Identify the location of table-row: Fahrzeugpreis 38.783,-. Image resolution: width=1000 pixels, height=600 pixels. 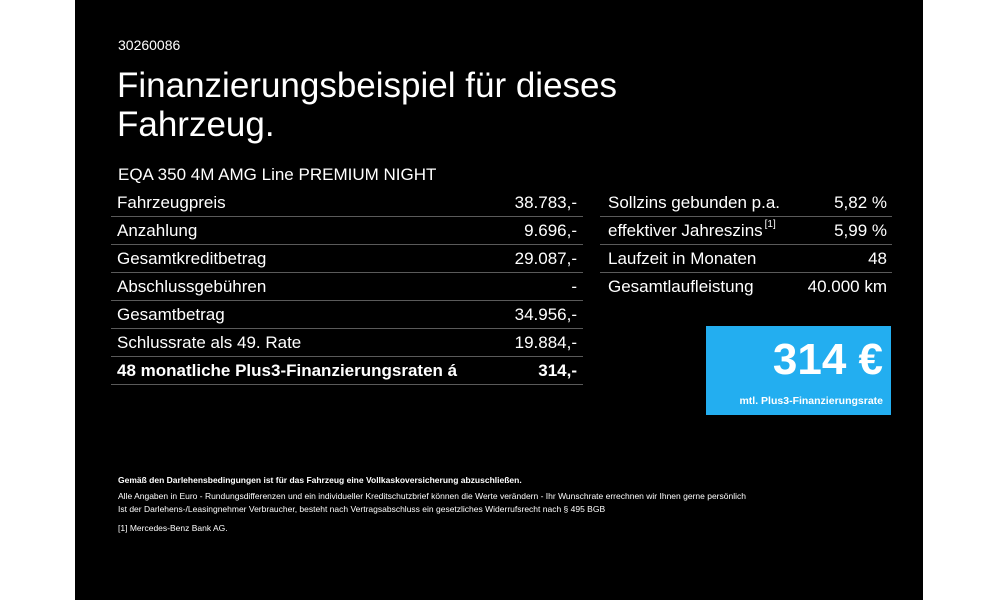
(347, 203).